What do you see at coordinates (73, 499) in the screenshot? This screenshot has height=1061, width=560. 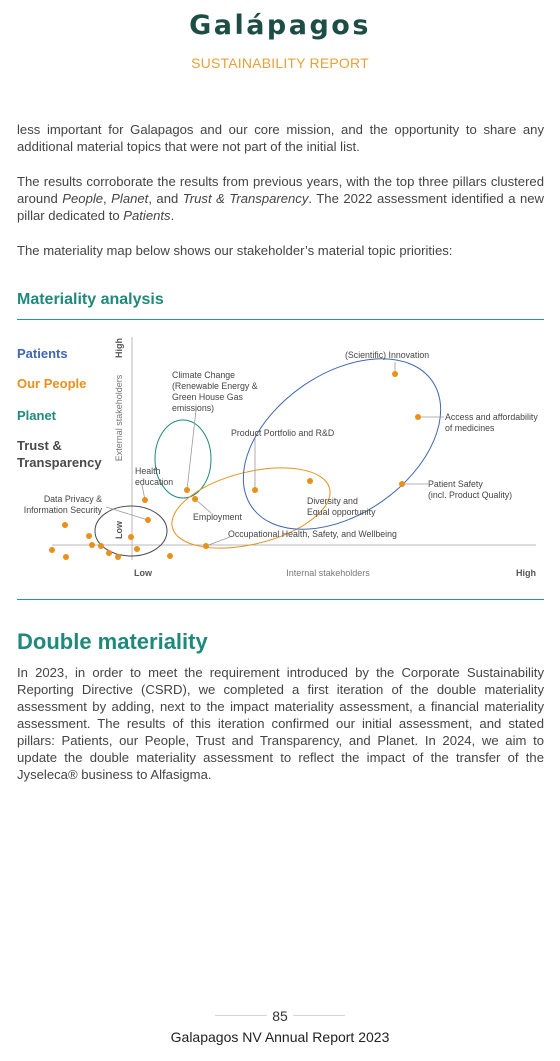 I see `label-privacy-1: Data Privacy &` at bounding box center [73, 499].